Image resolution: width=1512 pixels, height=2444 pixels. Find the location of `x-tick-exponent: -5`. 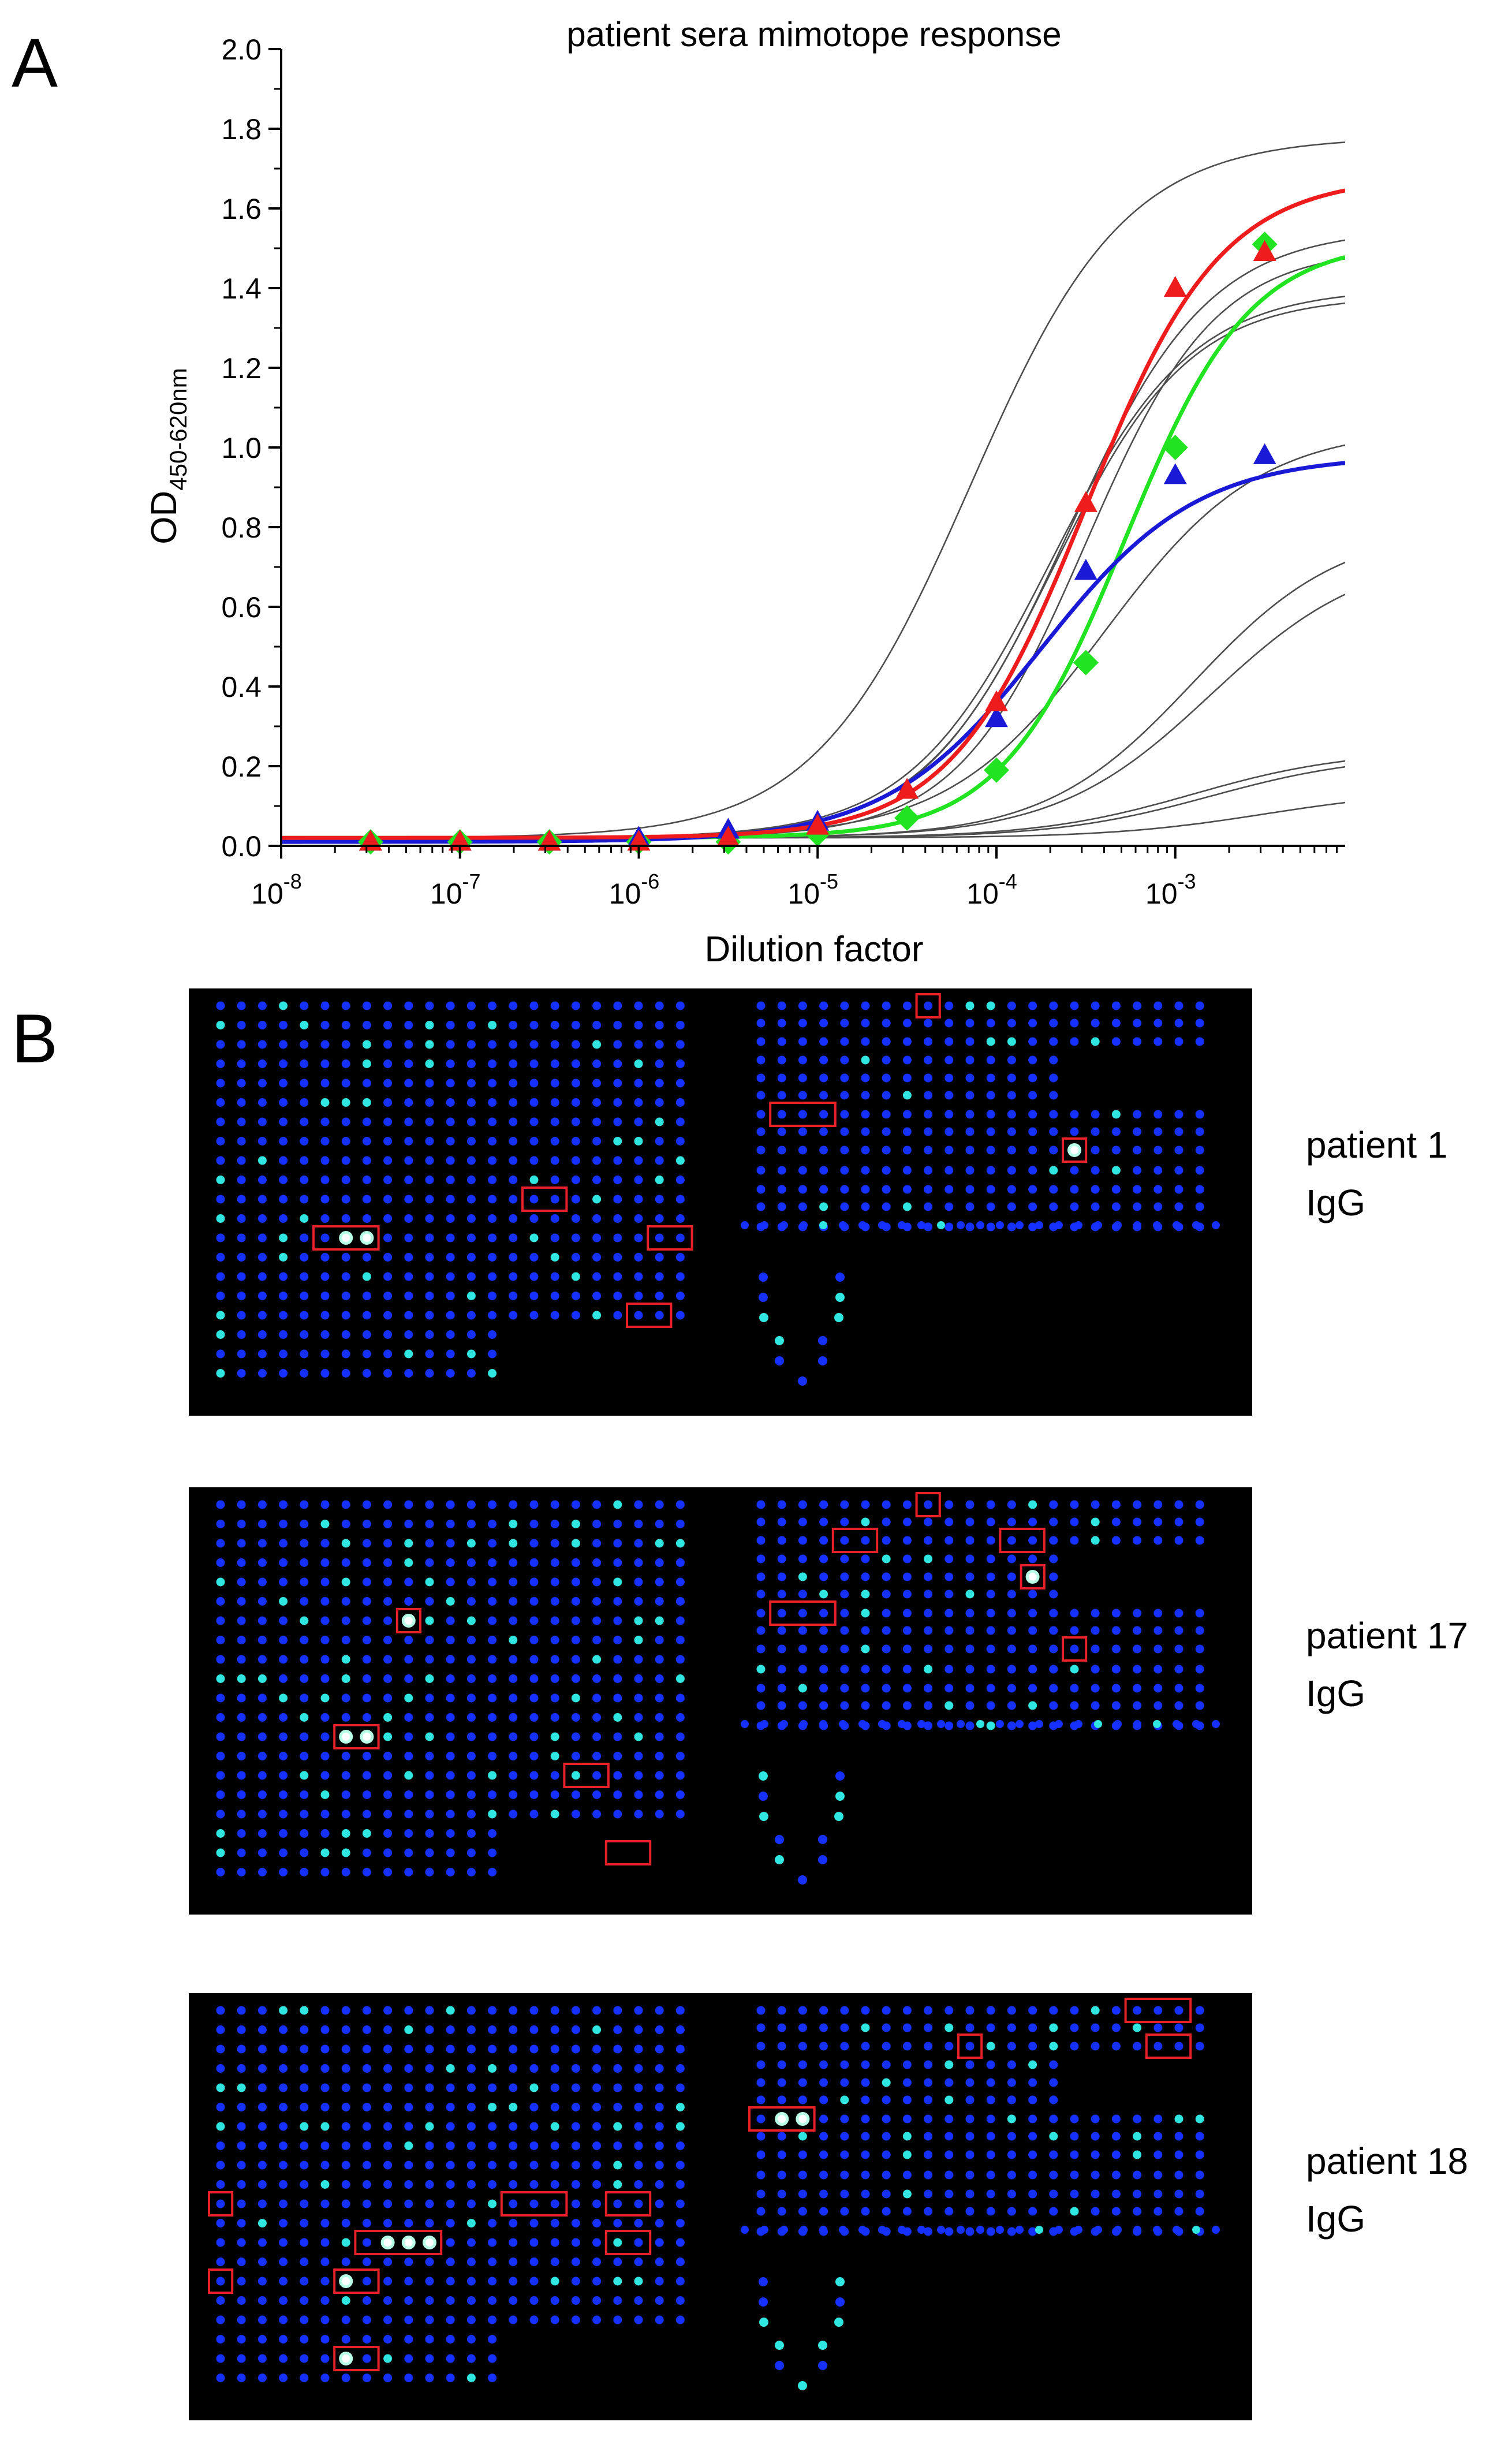

x-tick-exponent: -5 is located at coordinates (829, 882).